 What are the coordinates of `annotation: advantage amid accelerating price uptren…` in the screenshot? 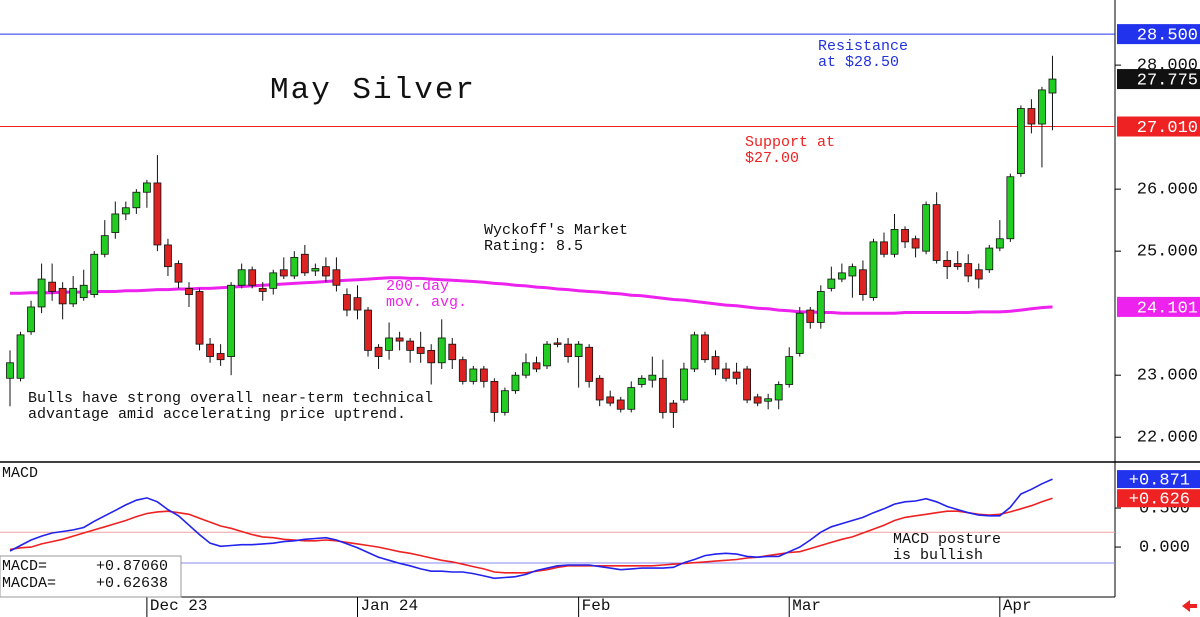 It's located at (217, 414).